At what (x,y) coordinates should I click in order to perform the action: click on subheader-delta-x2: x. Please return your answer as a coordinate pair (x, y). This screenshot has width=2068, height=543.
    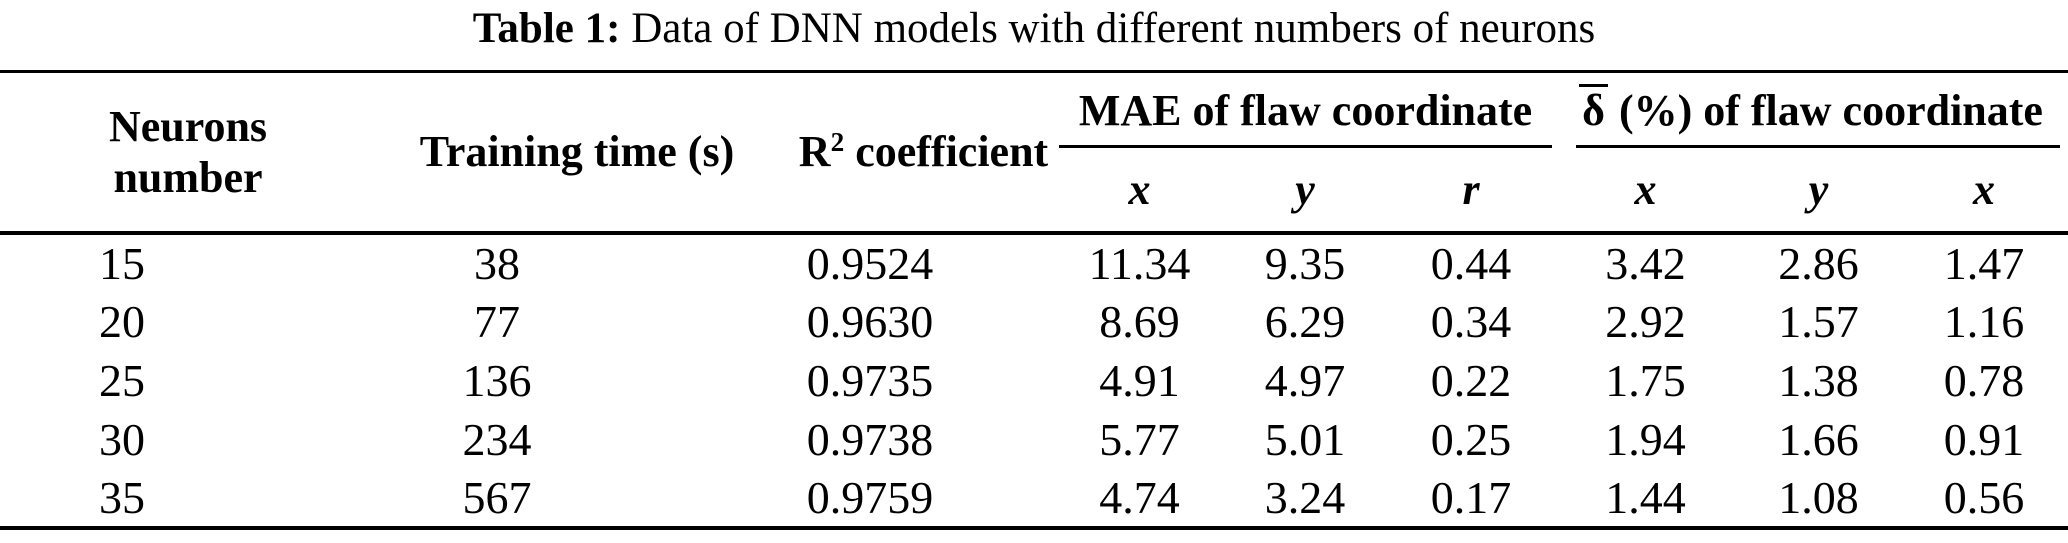
    Looking at the image, I should click on (1984, 191).